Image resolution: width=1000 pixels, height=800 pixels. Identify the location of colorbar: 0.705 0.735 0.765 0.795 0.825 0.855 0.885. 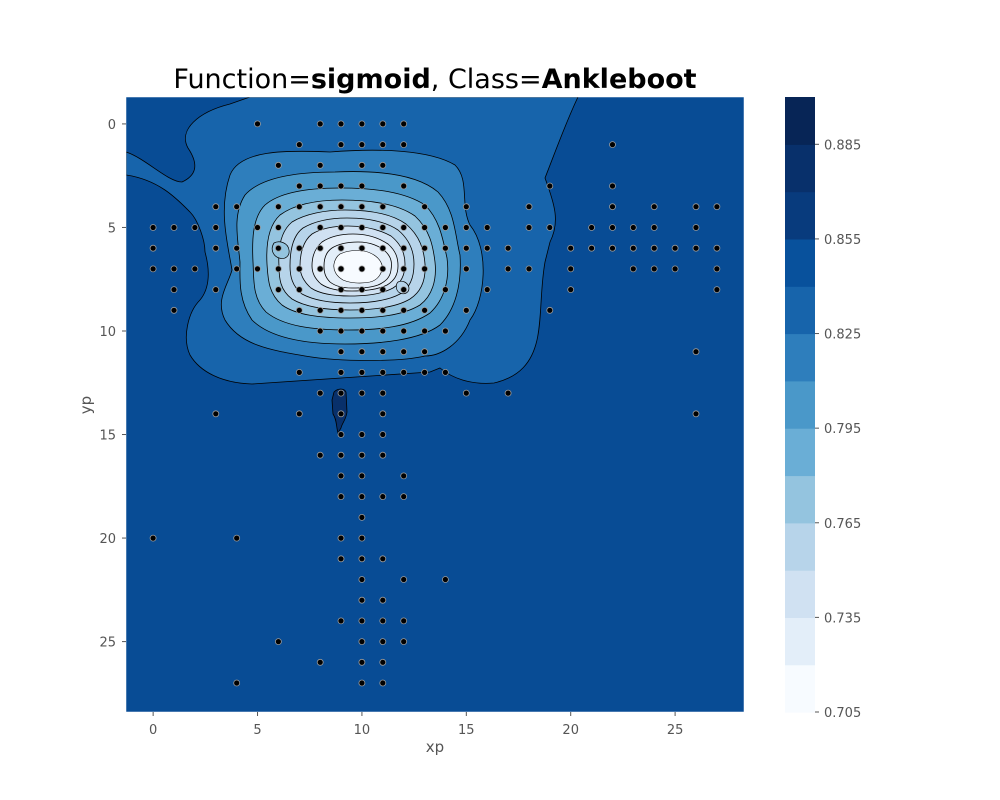
(823, 409).